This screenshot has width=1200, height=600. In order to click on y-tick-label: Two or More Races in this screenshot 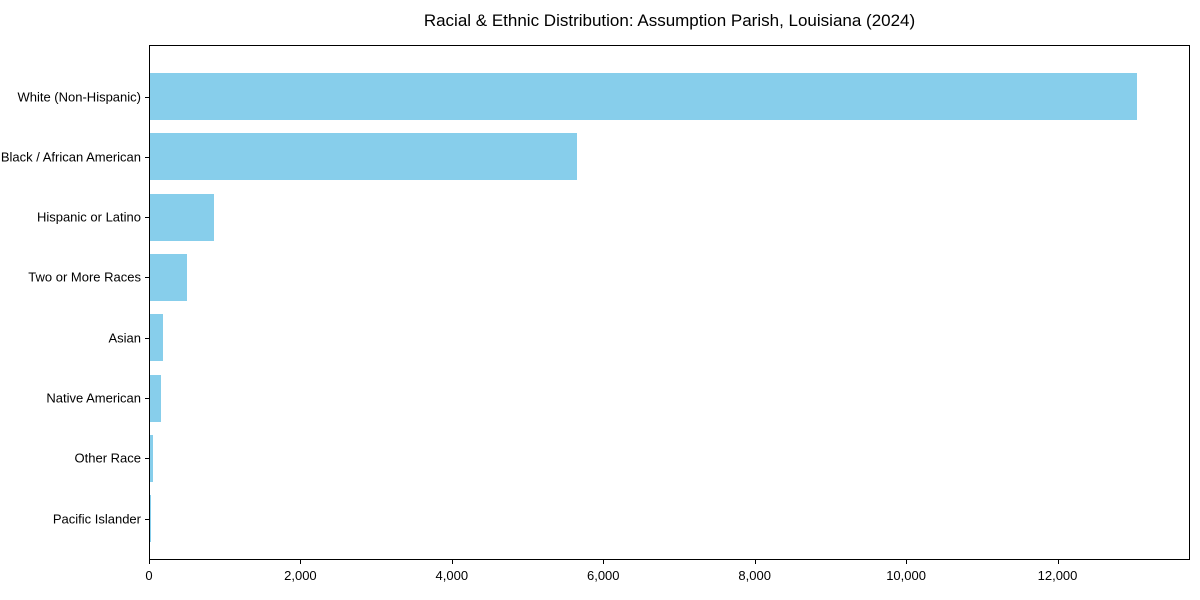, I will do `click(84, 277)`.